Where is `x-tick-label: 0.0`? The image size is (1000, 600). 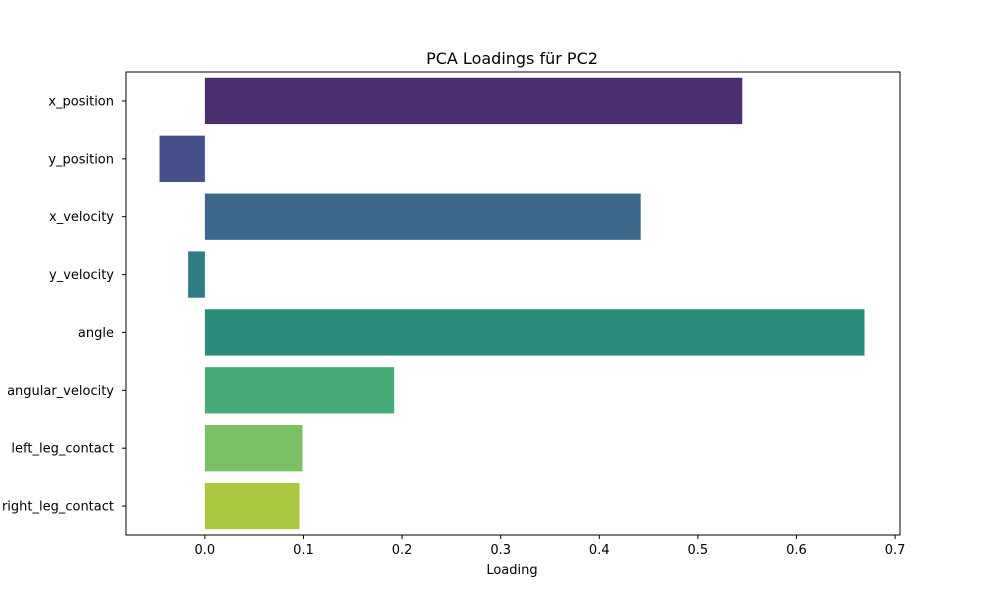 x-tick-label: 0.0 is located at coordinates (205, 550).